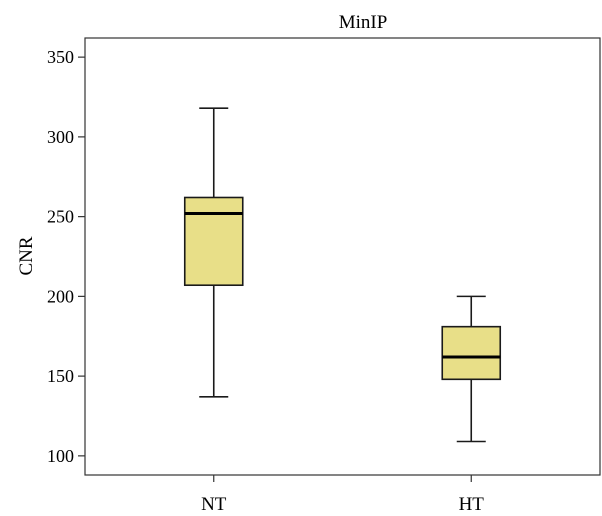 This screenshot has height=516, width=602. I want to click on x-category-label: NT, so click(214, 504).